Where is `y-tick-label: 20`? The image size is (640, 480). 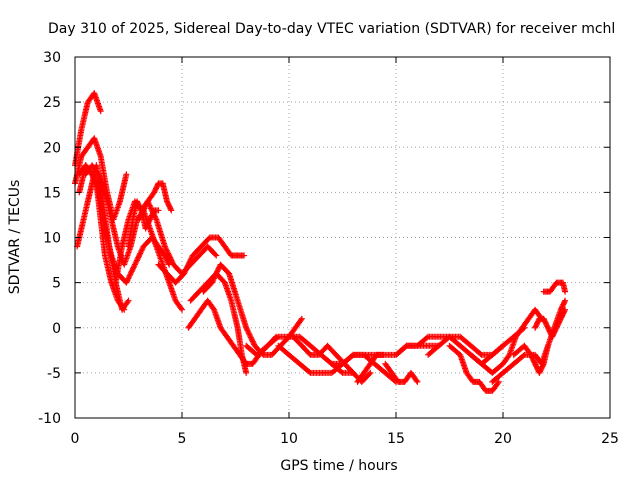 y-tick-label: 20 is located at coordinates (52, 148).